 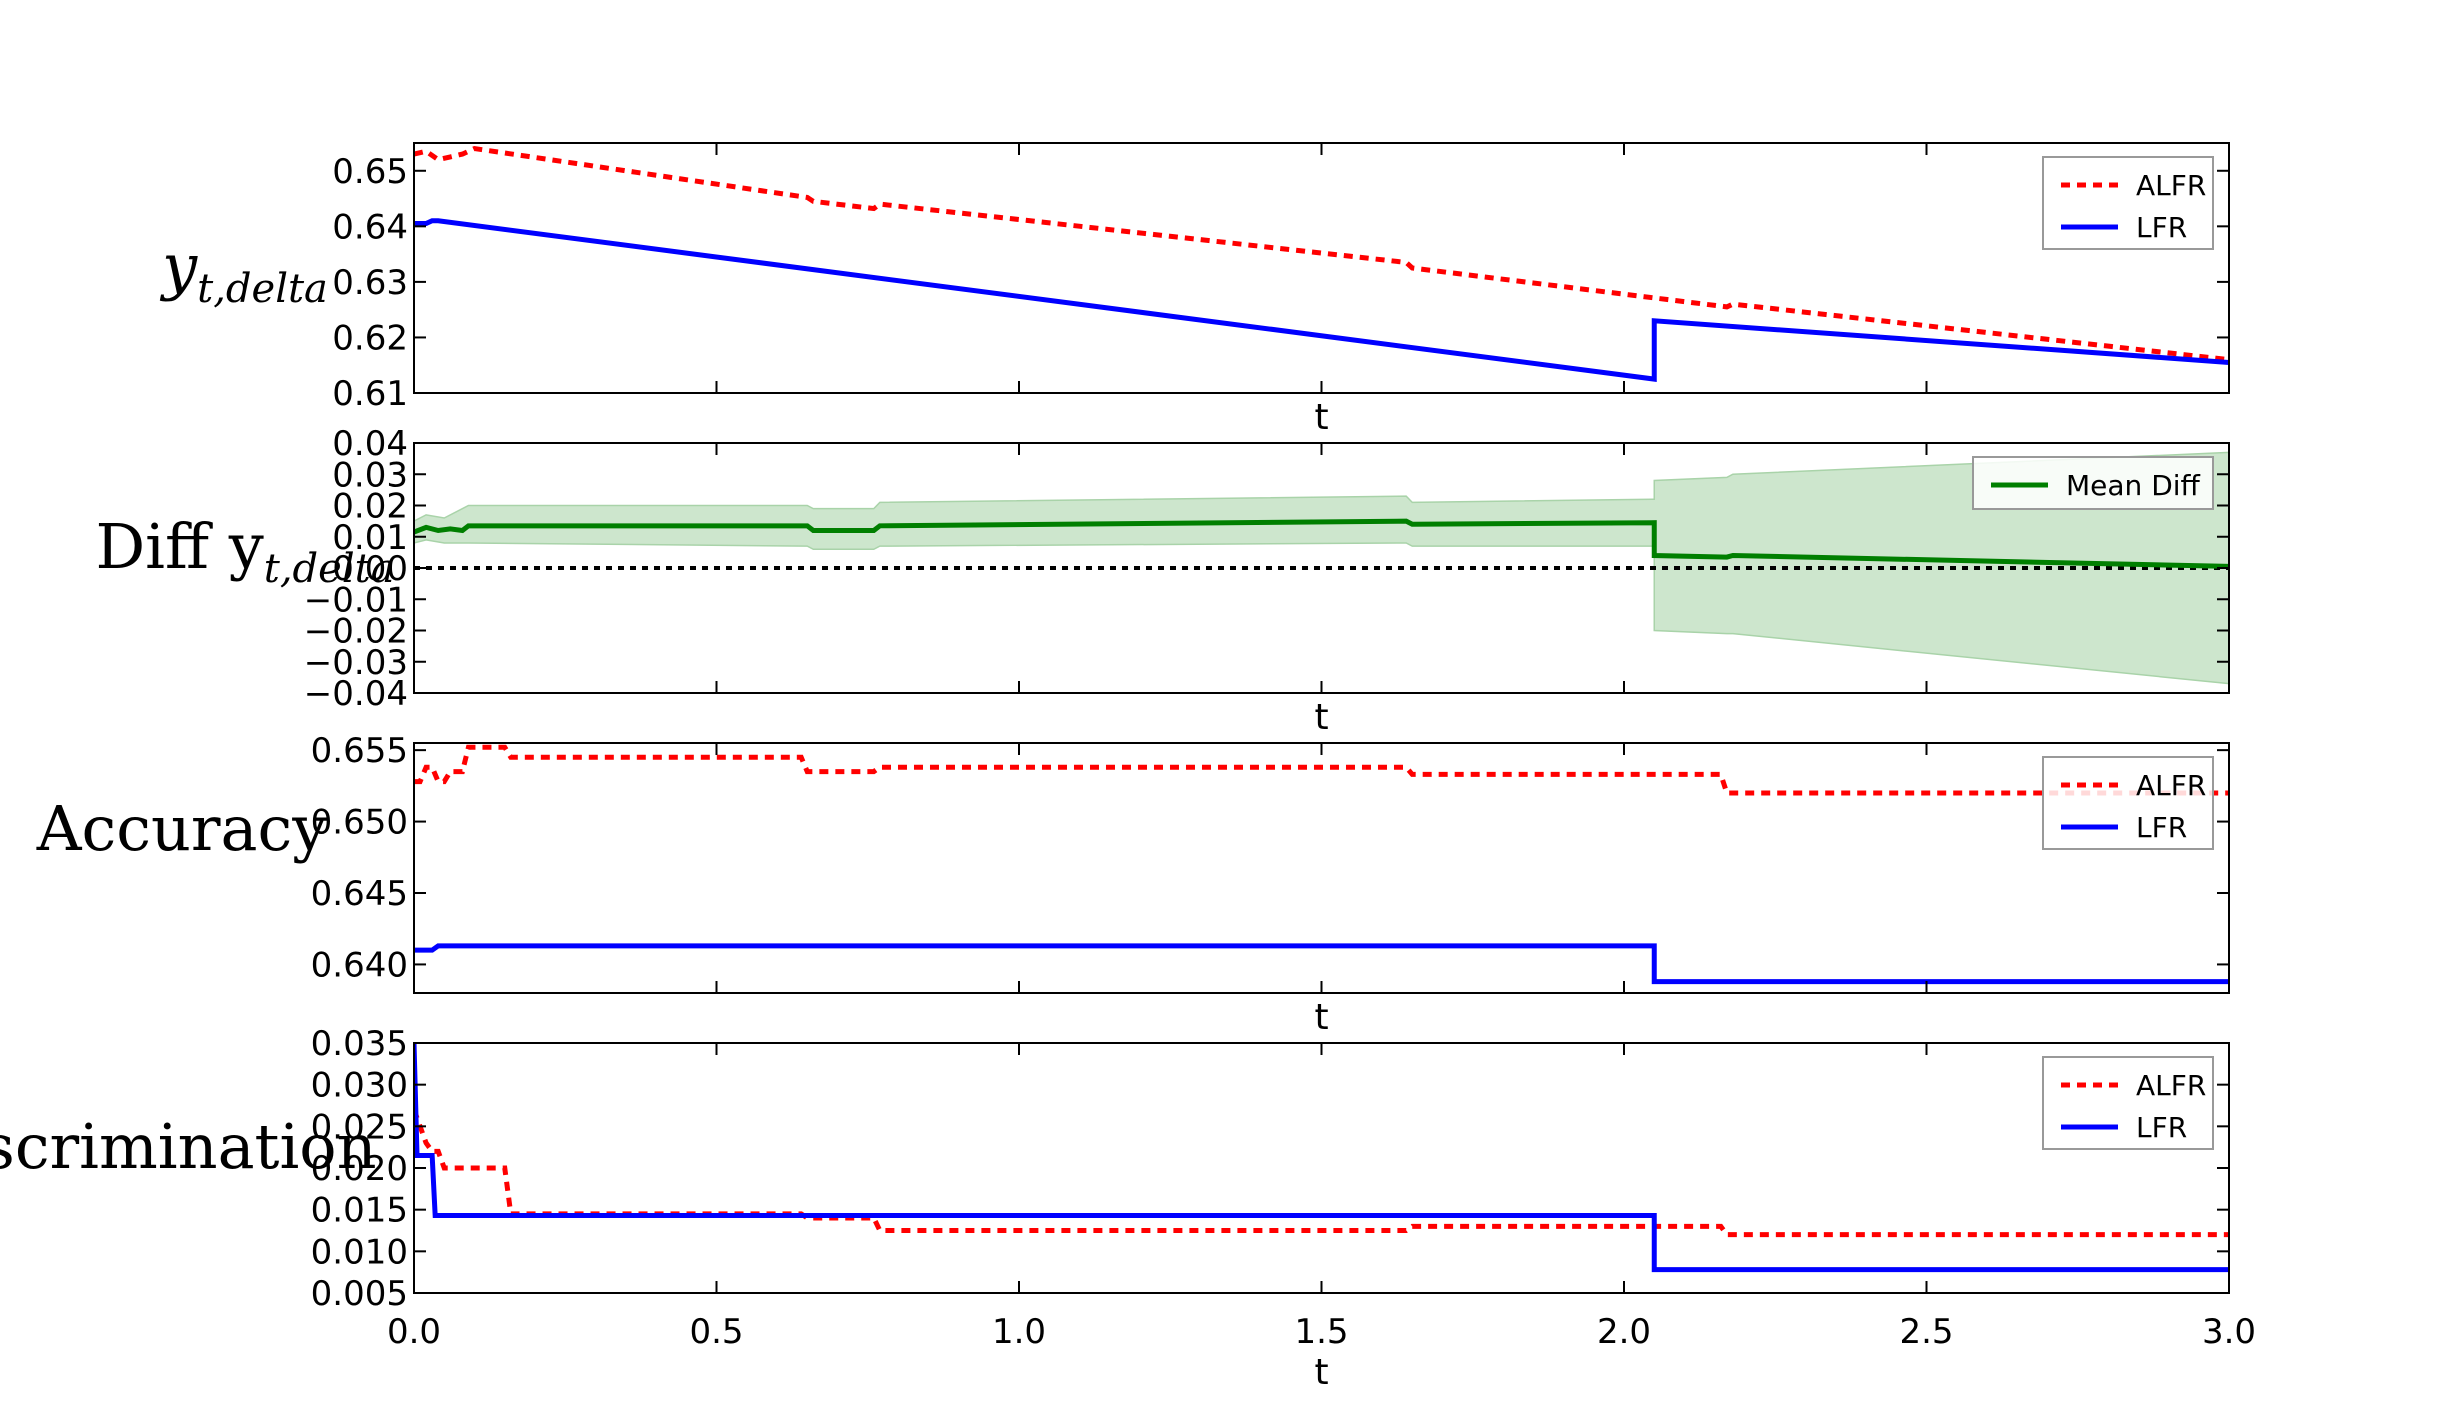 I want to click on ytick-label: −0.04, so click(x=356, y=694).